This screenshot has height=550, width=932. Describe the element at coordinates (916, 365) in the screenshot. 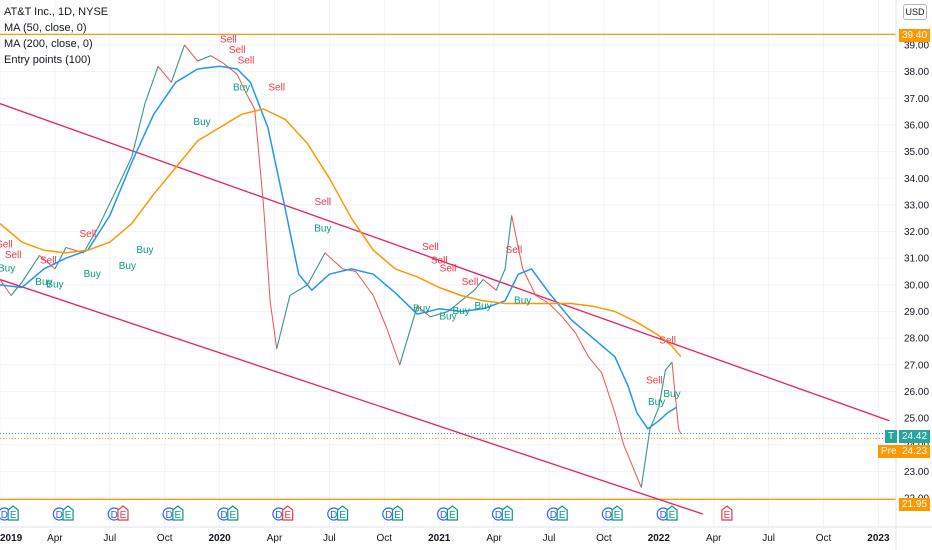

I see `y-tick-label: 27.00` at that location.